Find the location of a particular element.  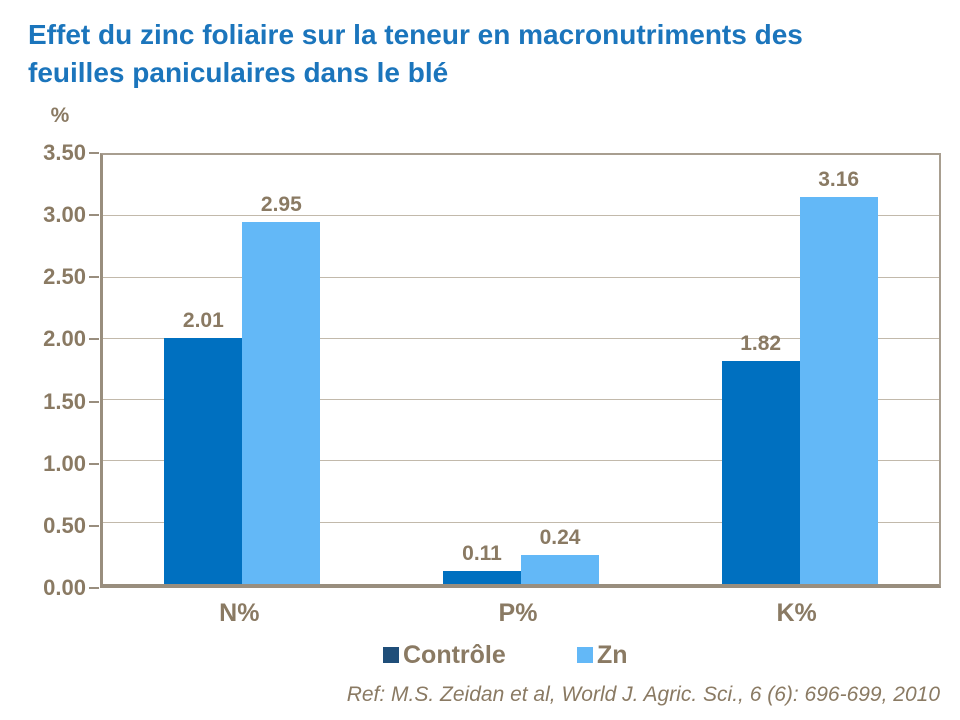

legend-label: Contrôle is located at coordinates (454, 654).